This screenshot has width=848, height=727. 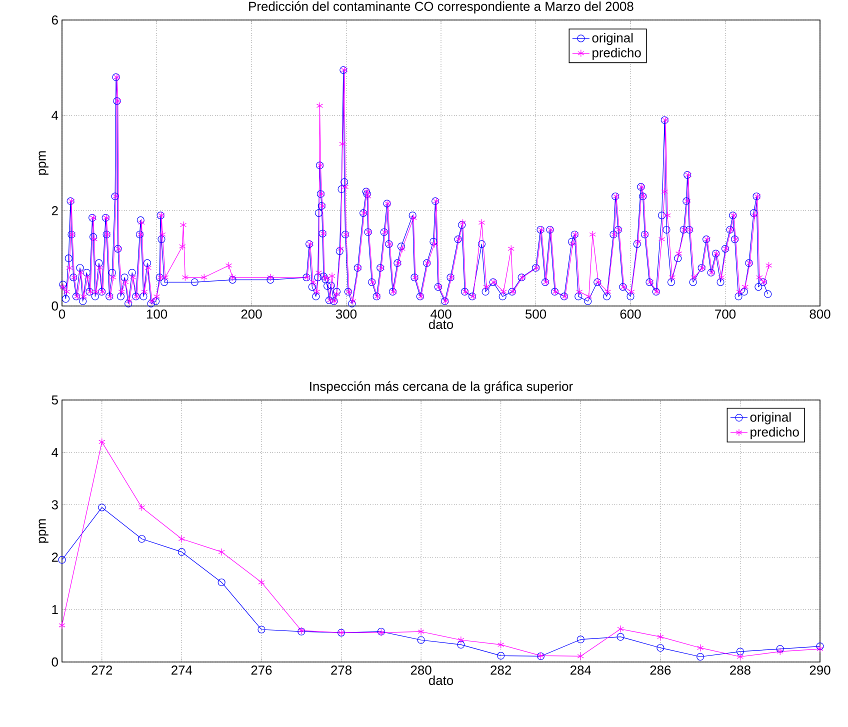 I want to click on x-tick-label: 284, so click(x=581, y=670).